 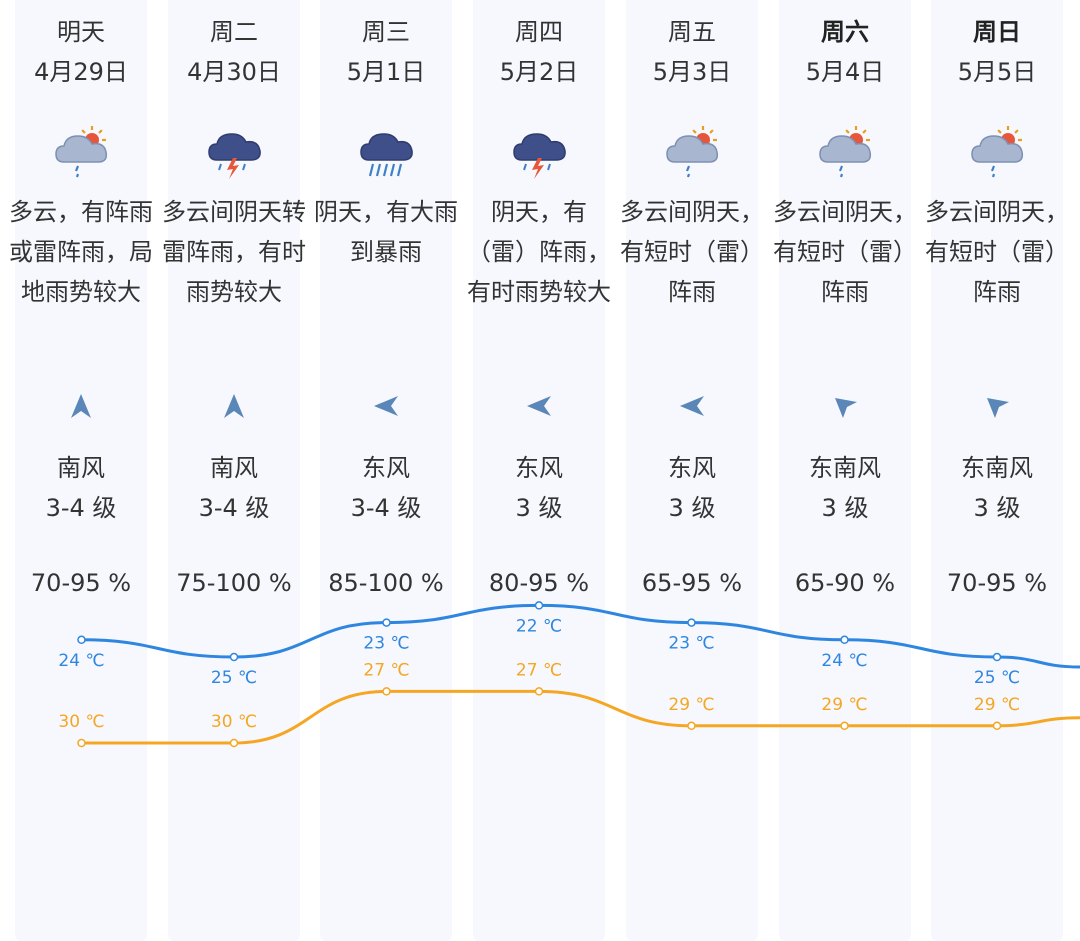 What do you see at coordinates (539, 72) in the screenshot?
I see `day-date: 5月2日` at bounding box center [539, 72].